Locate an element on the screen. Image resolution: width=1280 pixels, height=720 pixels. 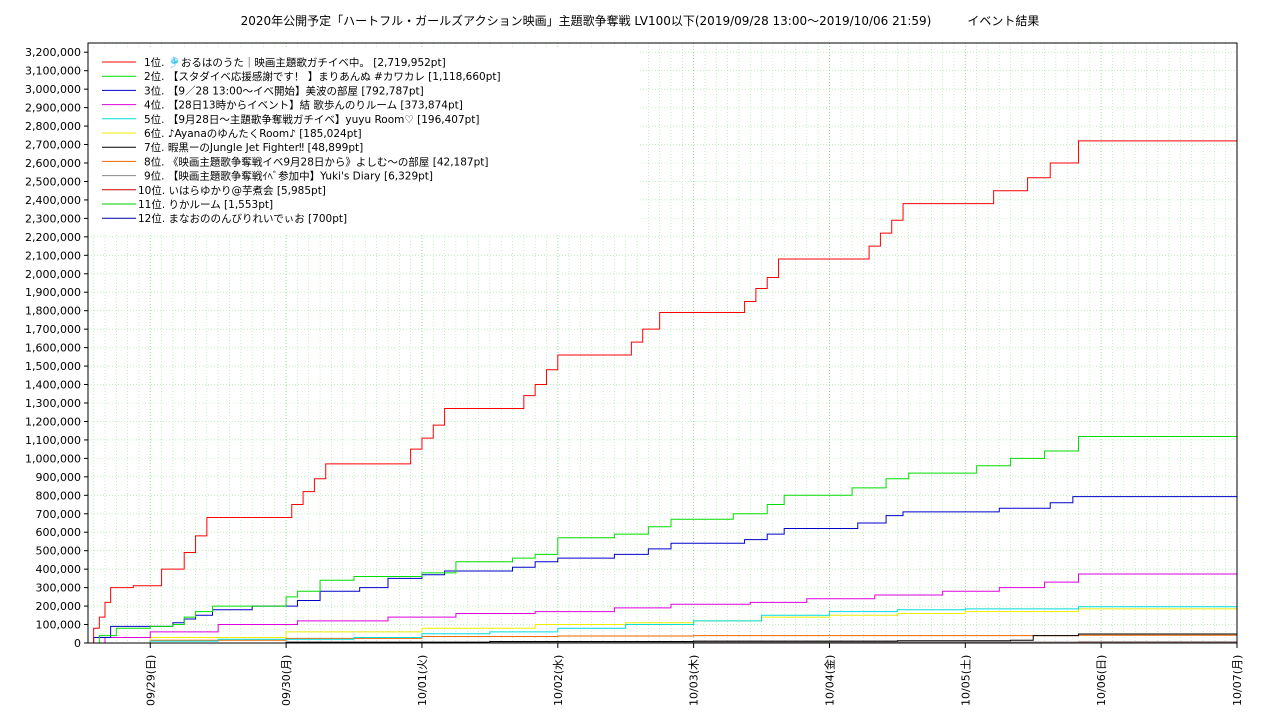
y-tick-label: 200,000 is located at coordinates (59, 606).